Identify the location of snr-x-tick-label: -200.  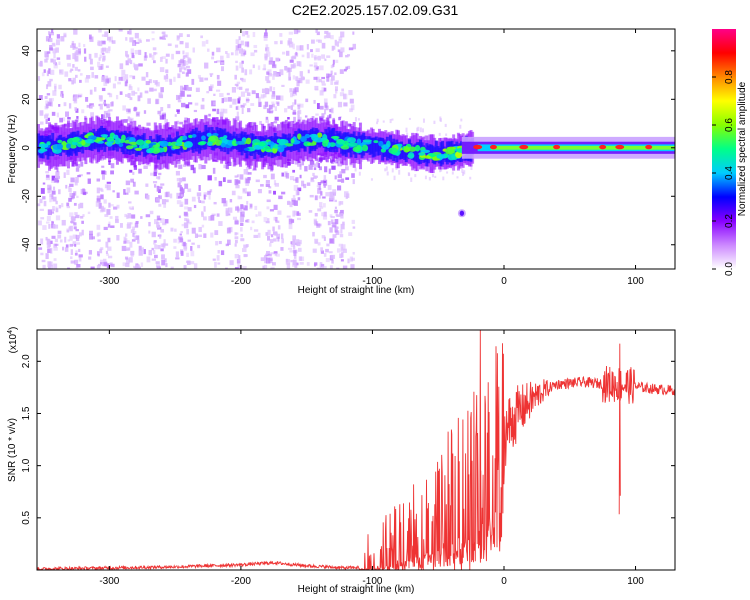
(241, 581).